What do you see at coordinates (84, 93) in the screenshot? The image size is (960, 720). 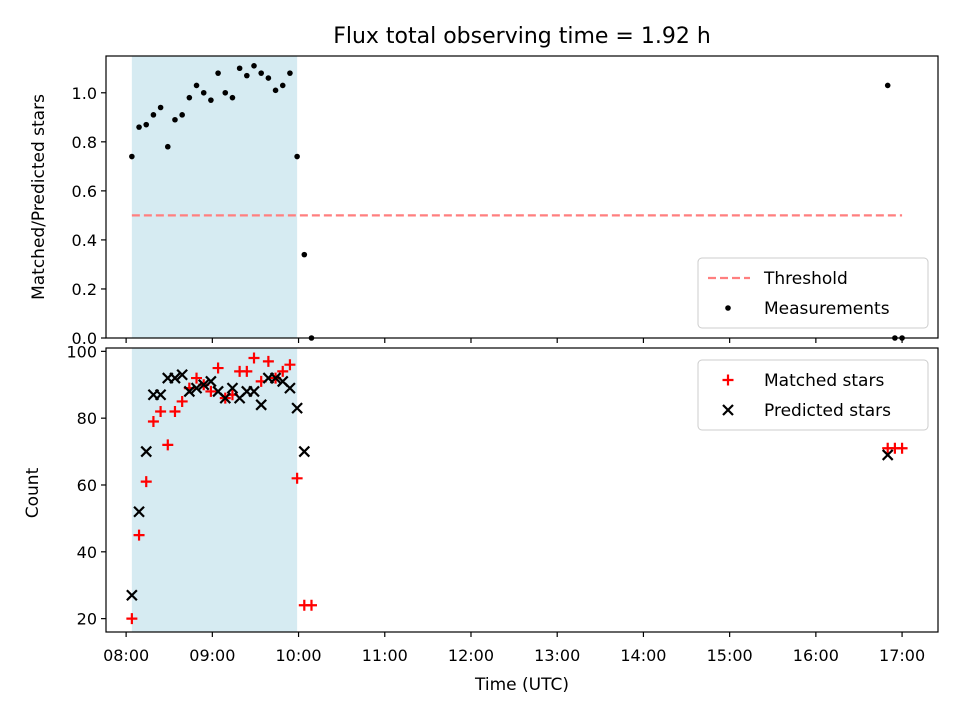 I see `top-y-tick-label: 1.0` at bounding box center [84, 93].